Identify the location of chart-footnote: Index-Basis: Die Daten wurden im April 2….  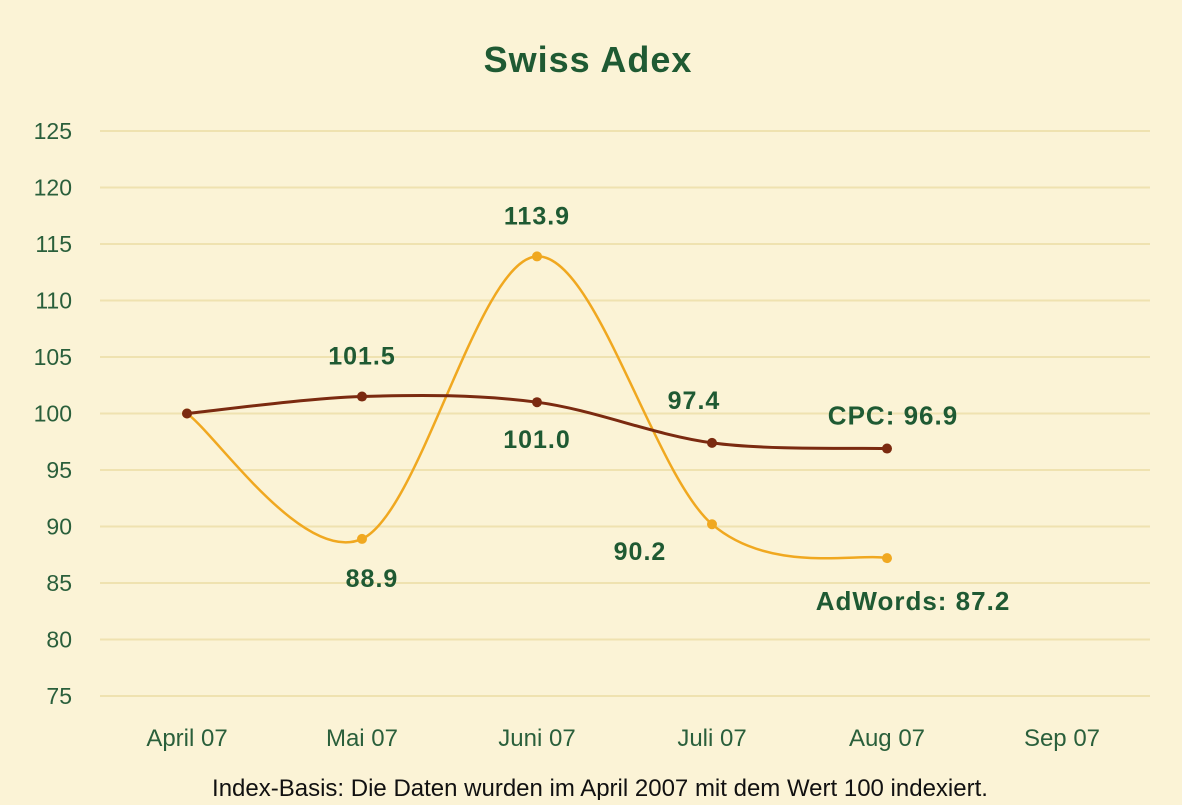
(600, 787).